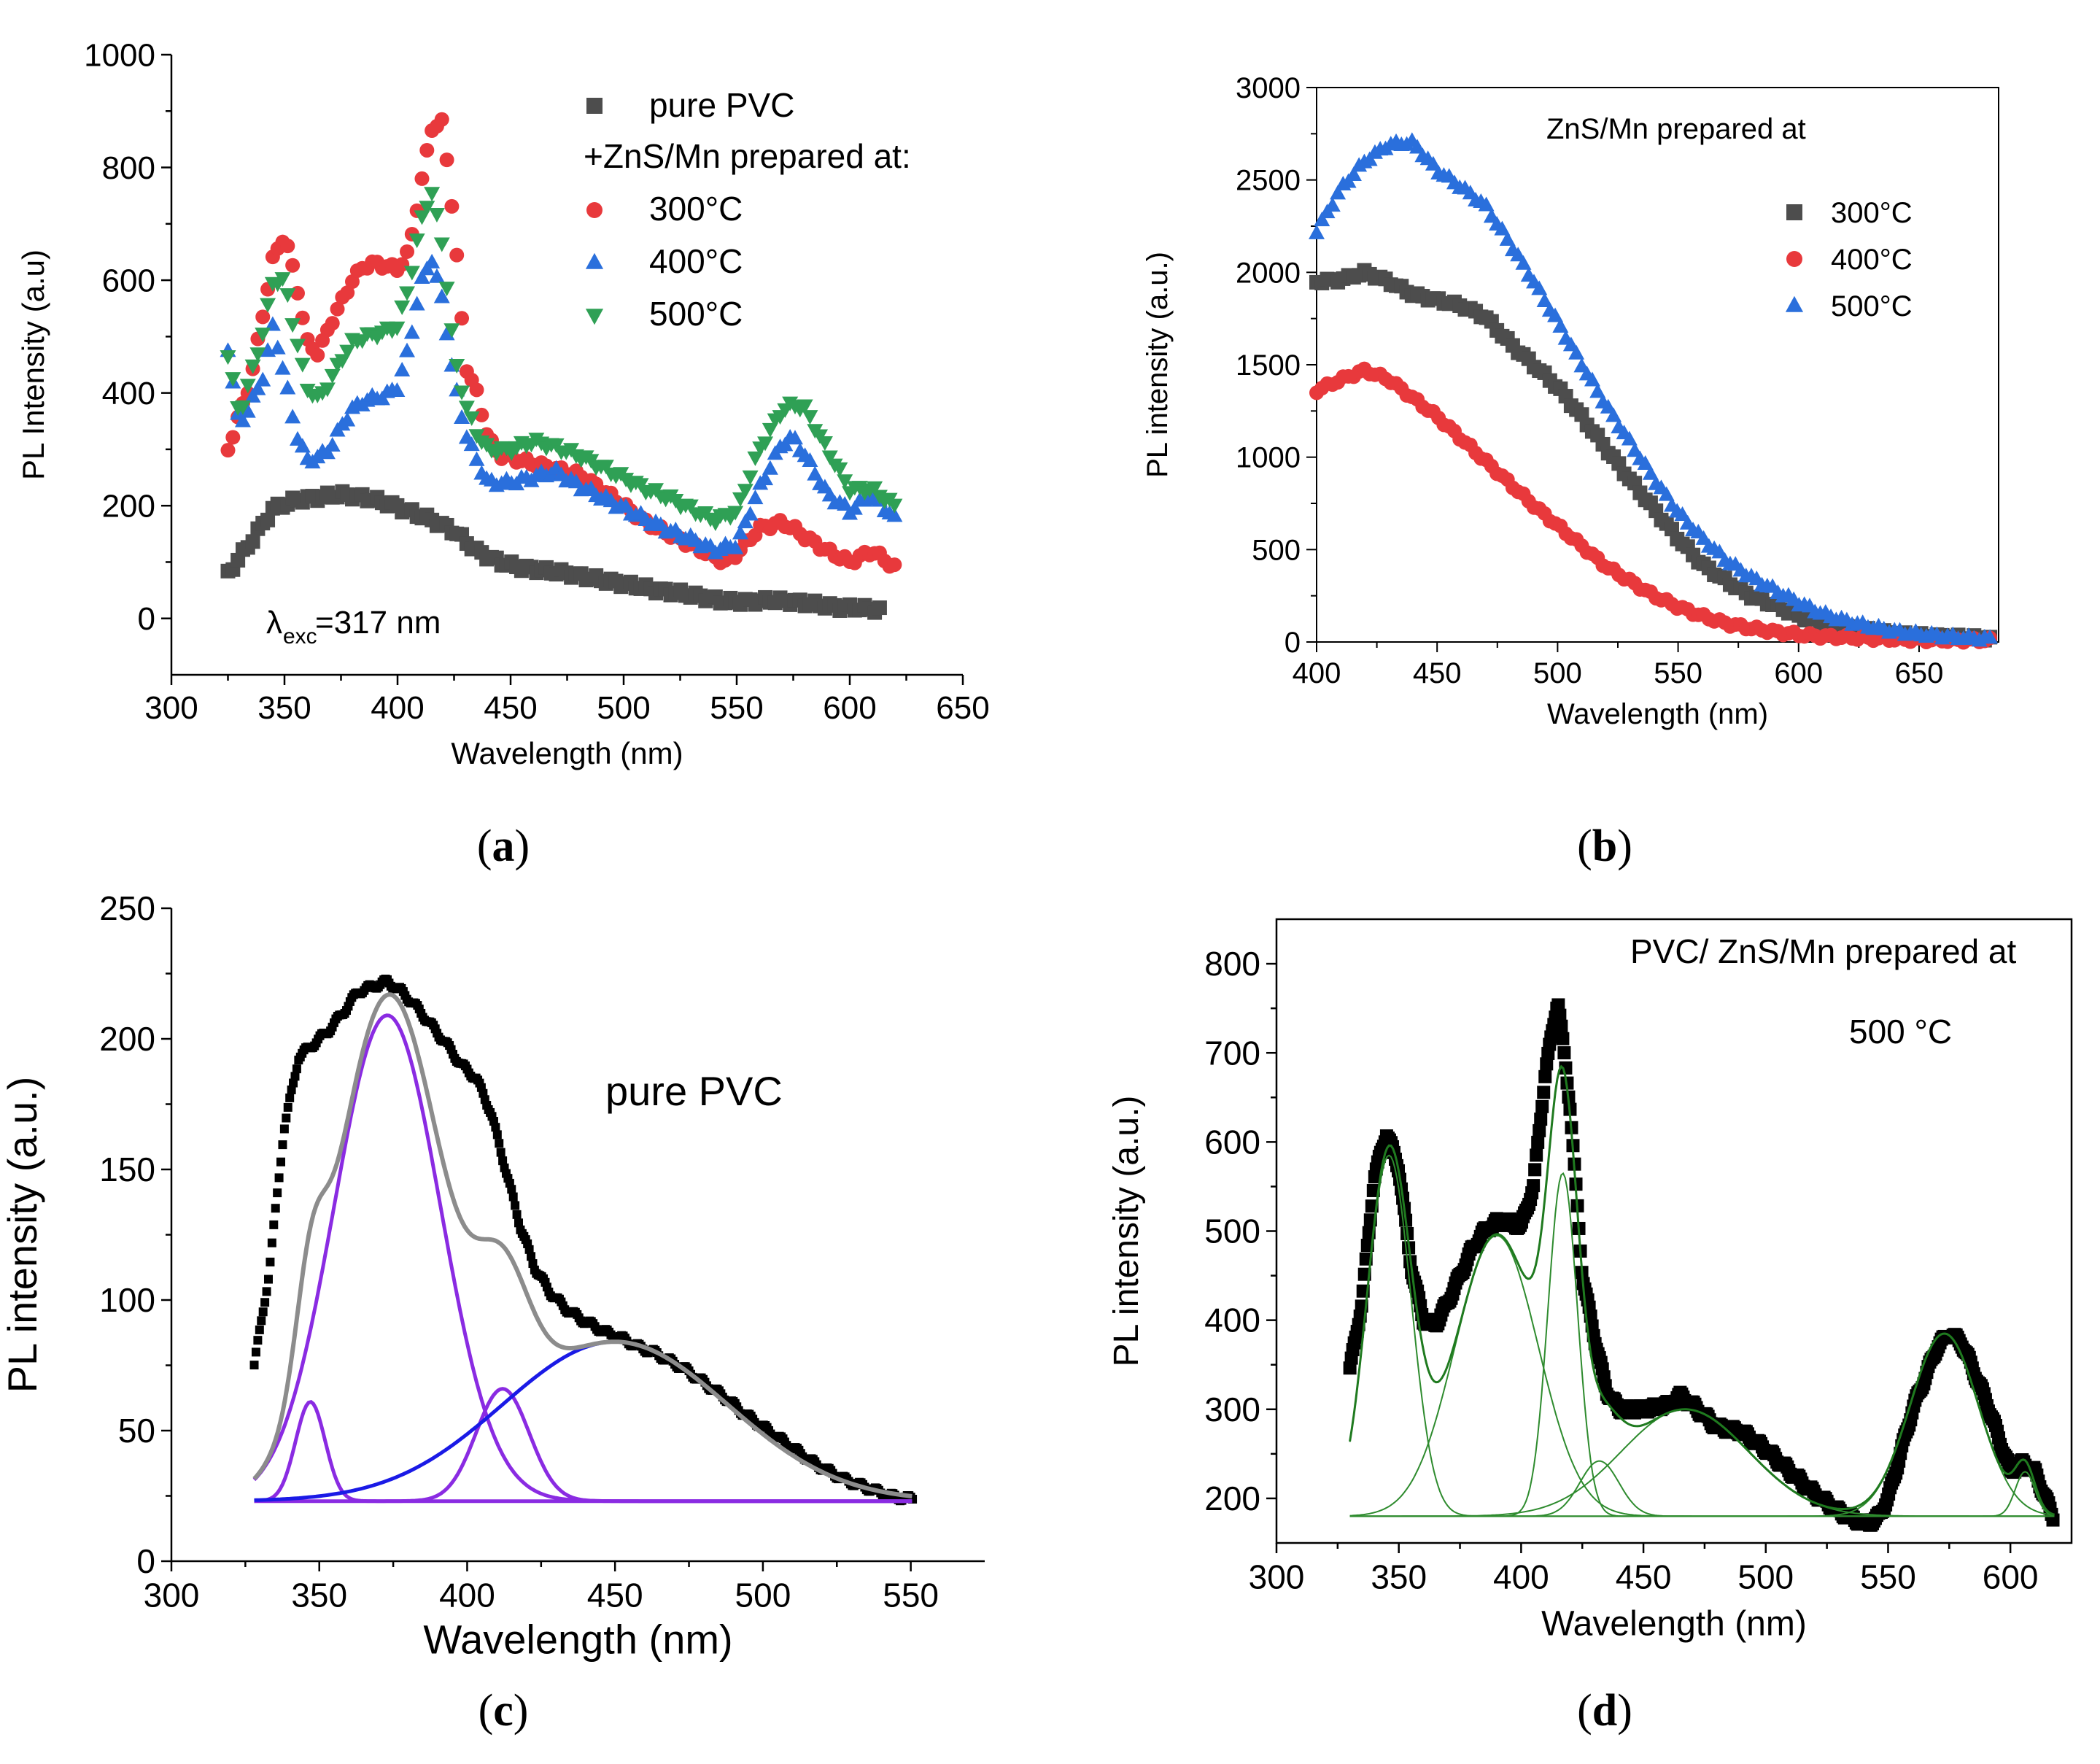  Describe the element at coordinates (1268, 273) in the screenshot. I see `y-tick-label: 2000` at that location.